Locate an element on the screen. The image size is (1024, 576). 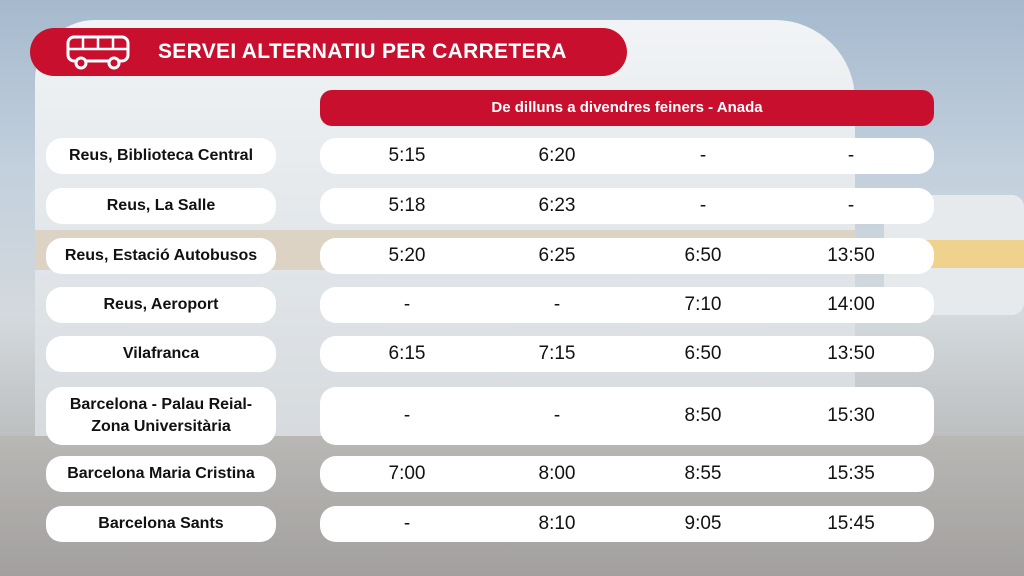
departure-time: 8:00 is located at coordinates (557, 473).